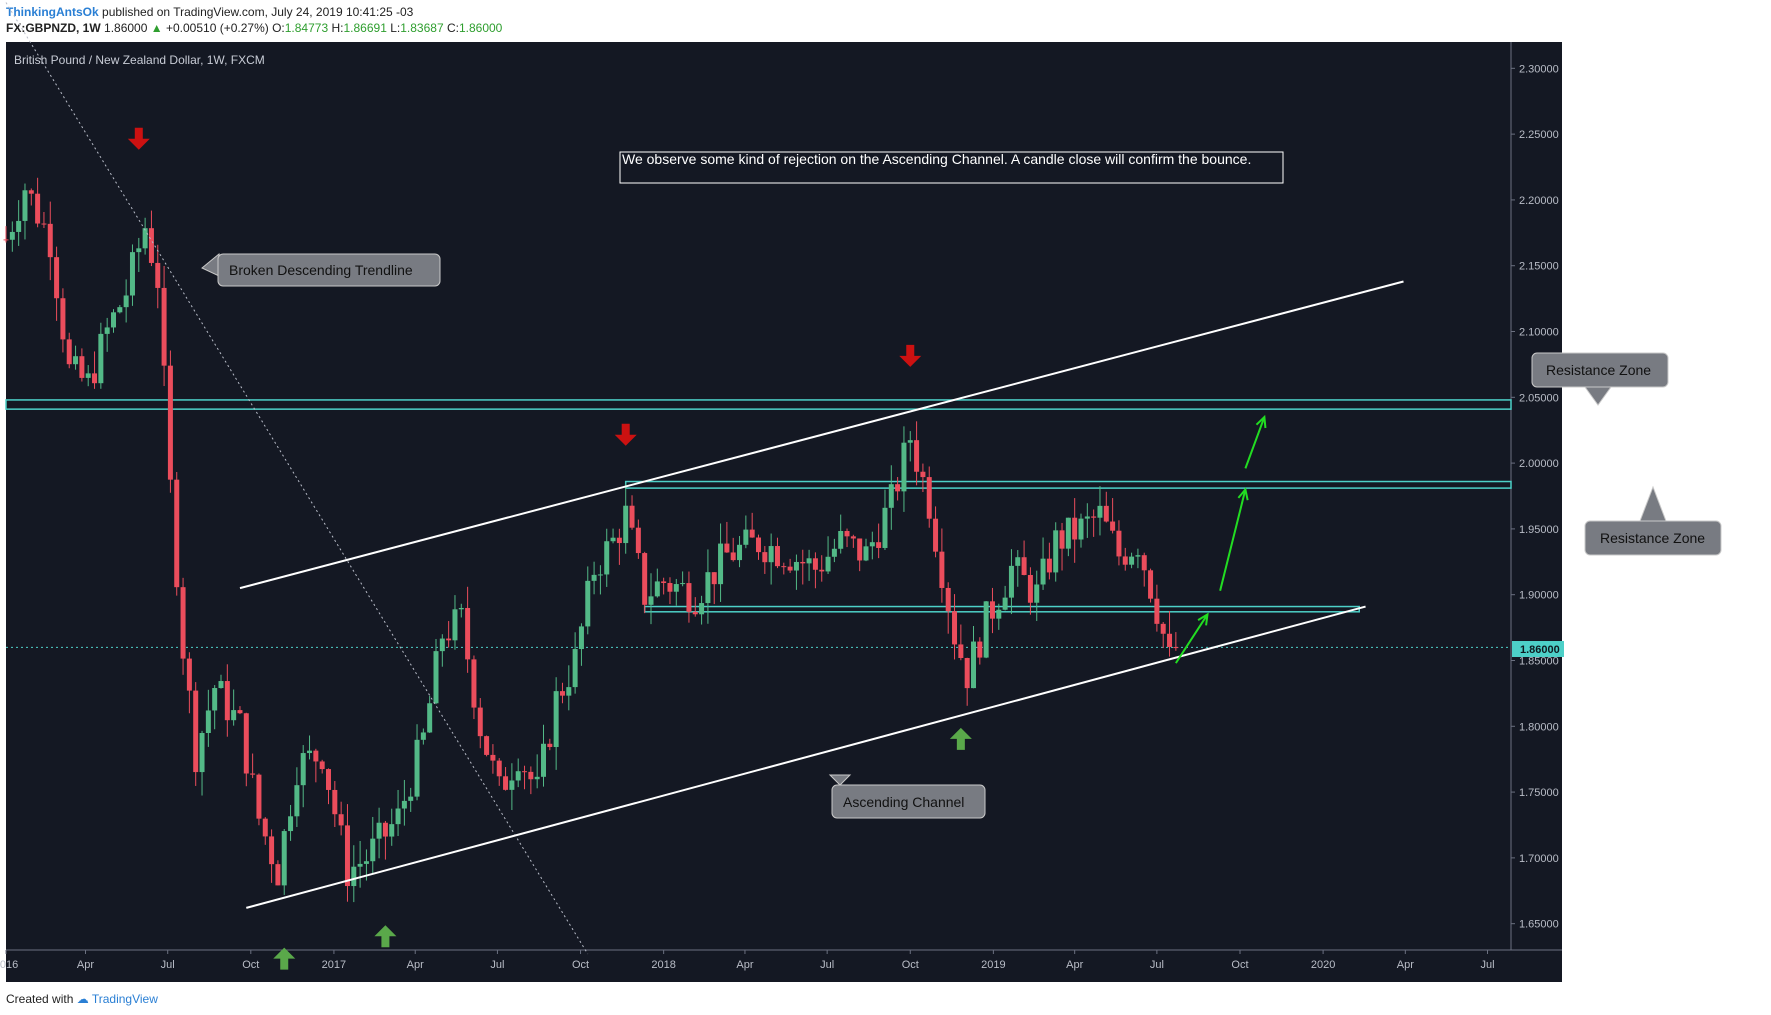  Describe the element at coordinates (1540, 650) in the screenshot. I see `last-price-tag-text: 1.86000` at that location.